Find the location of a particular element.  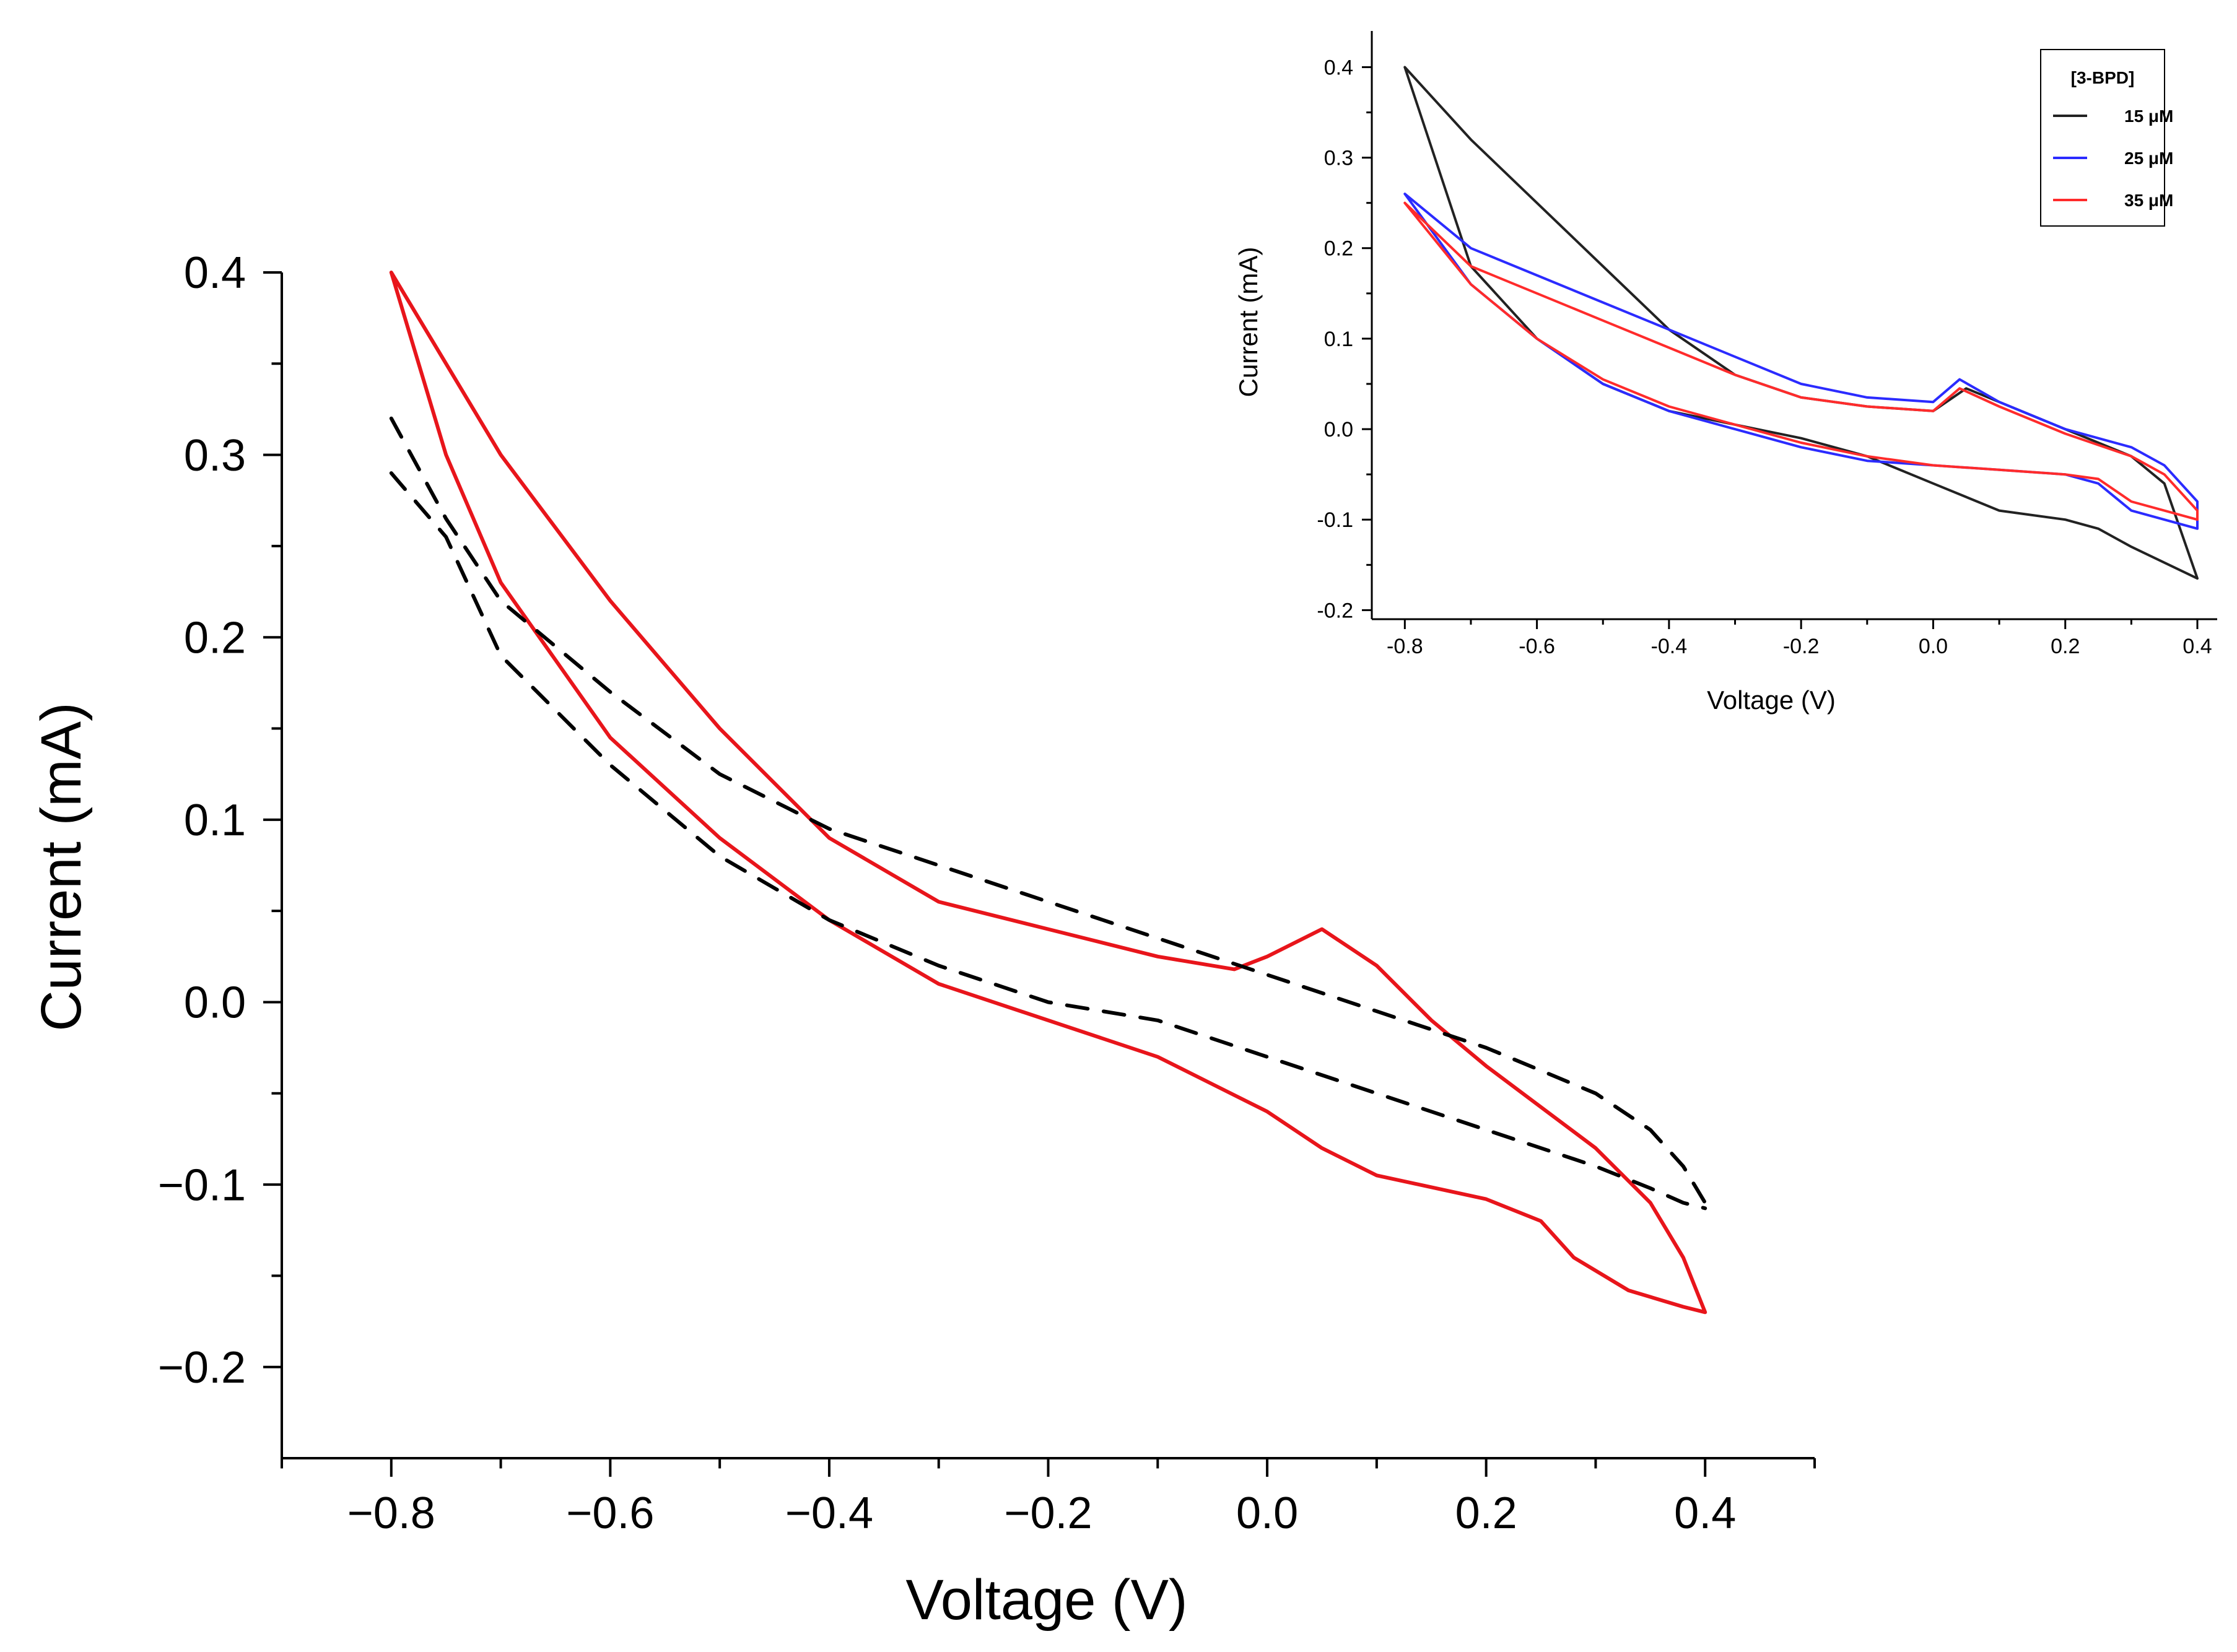

main-x-tick-label: −0.8 is located at coordinates (391, 1514).